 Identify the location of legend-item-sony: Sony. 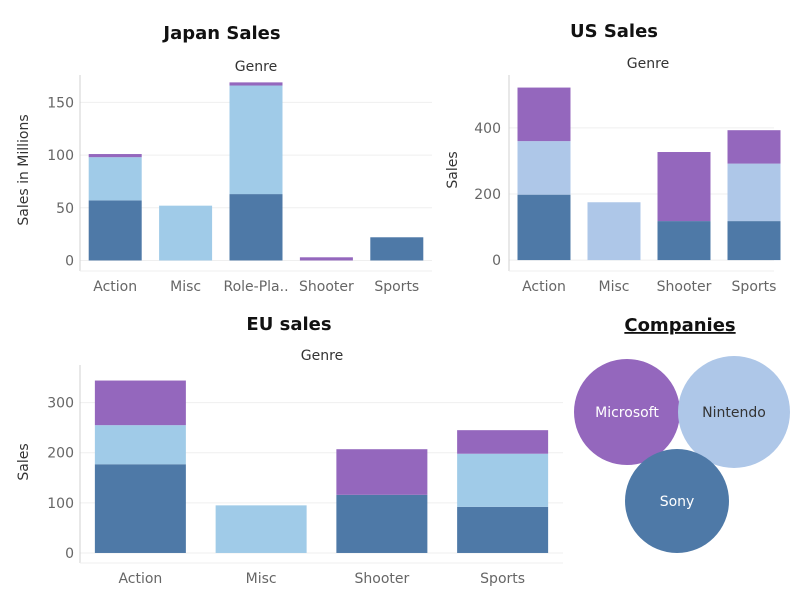
(677, 501).